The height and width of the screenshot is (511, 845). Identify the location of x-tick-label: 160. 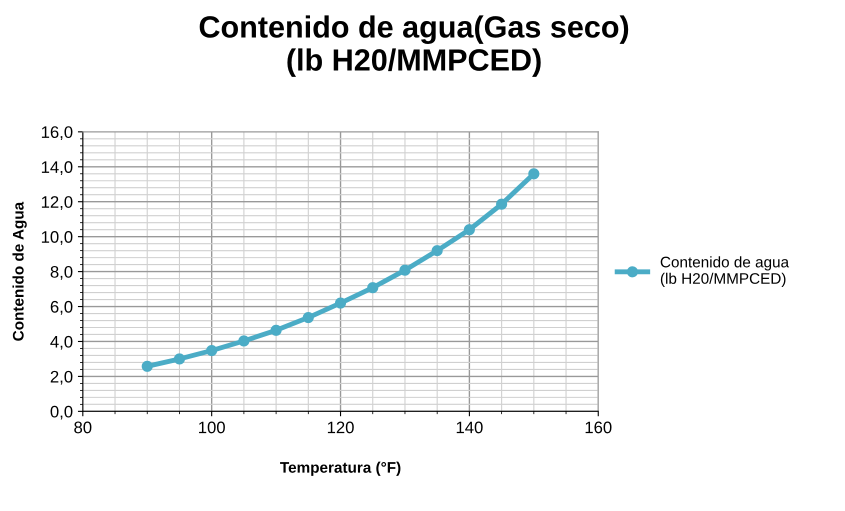
(599, 428).